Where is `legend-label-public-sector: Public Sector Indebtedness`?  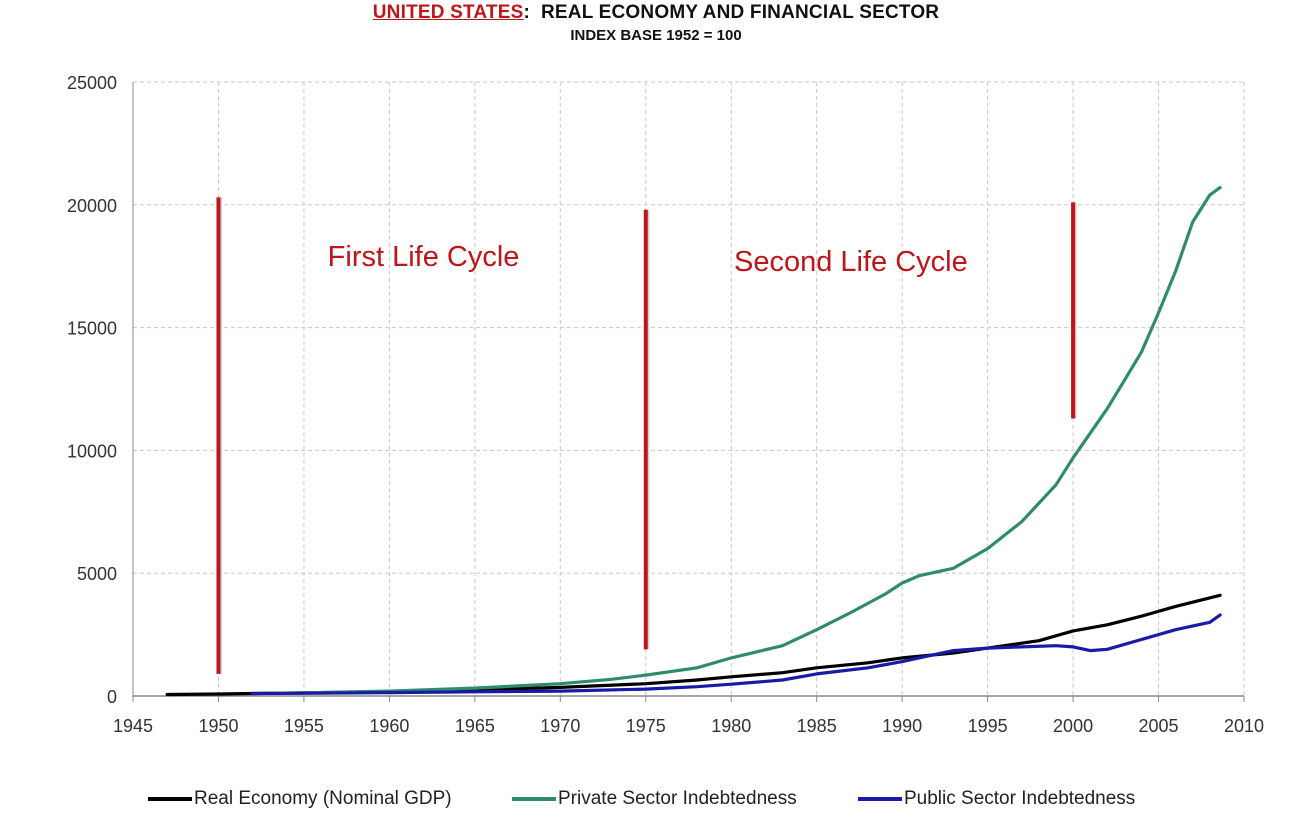 legend-label-public-sector: Public Sector Indebtedness is located at coordinates (1020, 798).